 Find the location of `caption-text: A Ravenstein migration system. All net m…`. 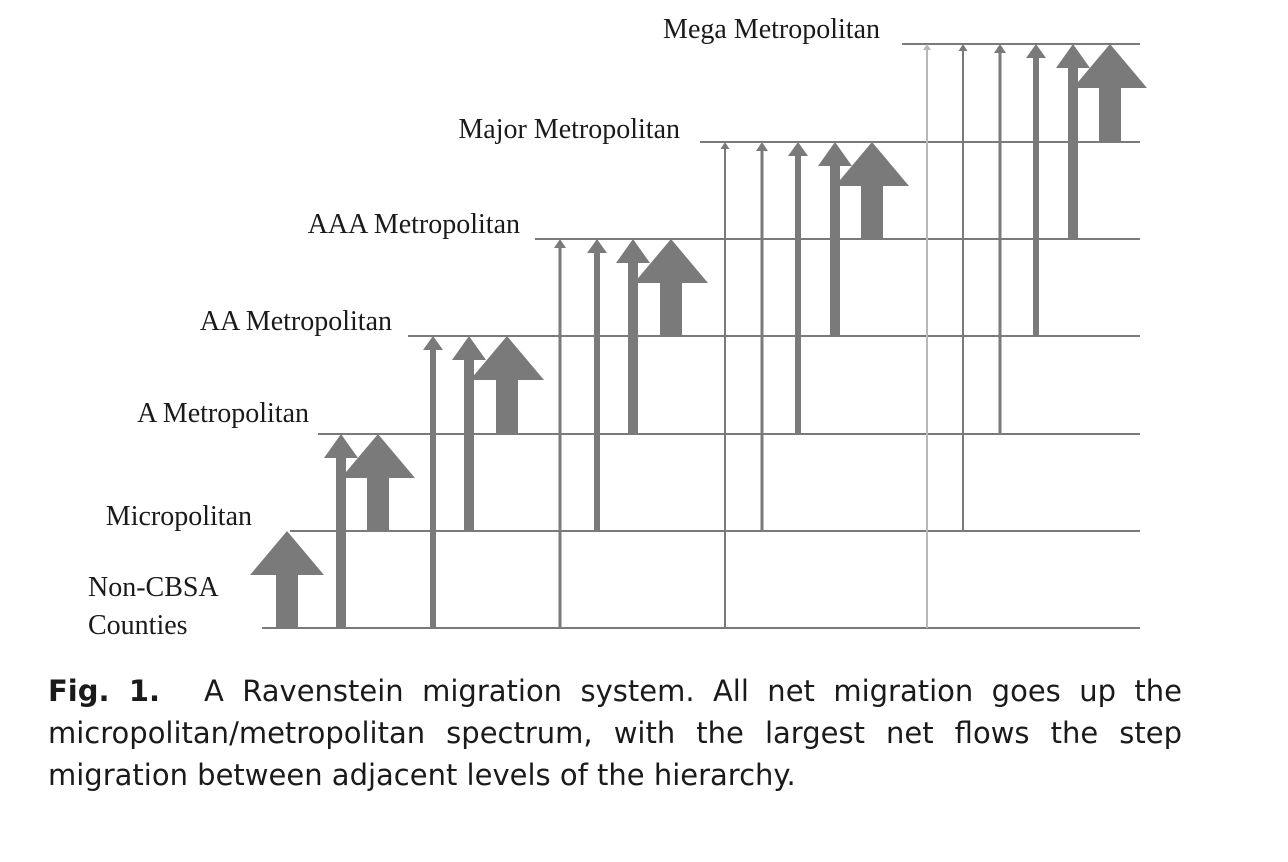

caption-text: A Ravenstein migration system. All net m… is located at coordinates (615, 733).